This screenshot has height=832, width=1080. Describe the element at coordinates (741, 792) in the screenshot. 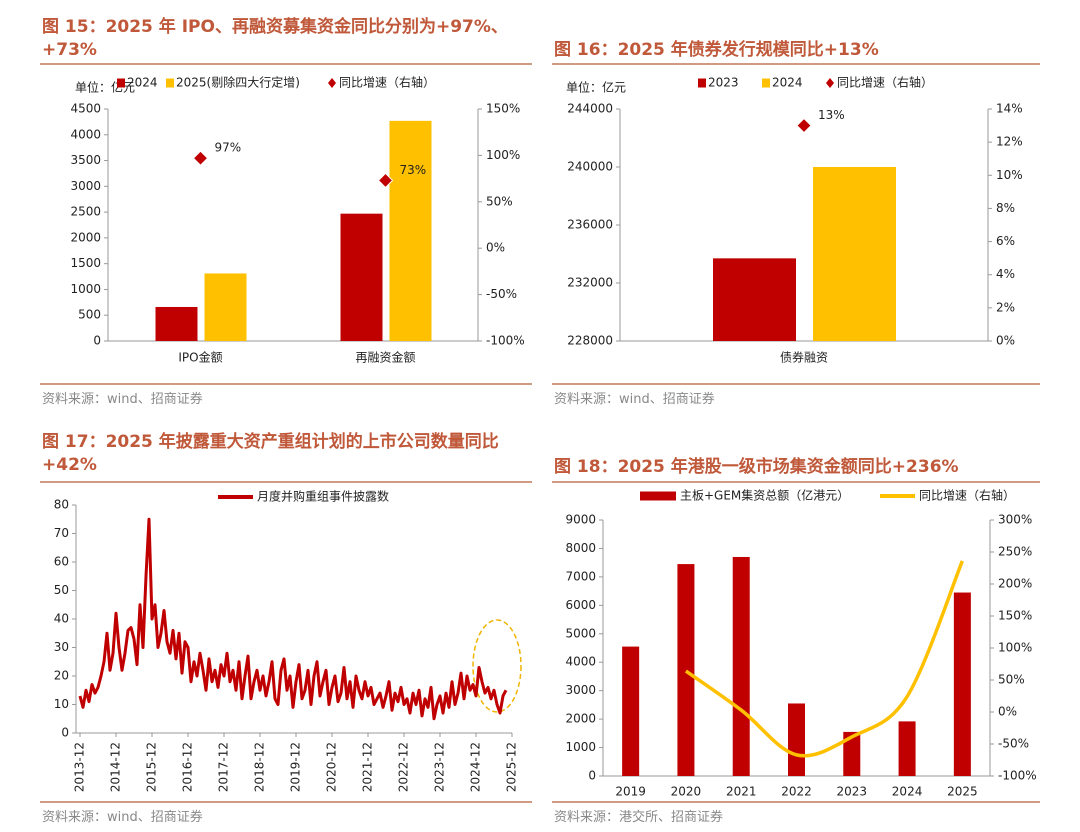

I see `x-tick-label: 2021` at that location.